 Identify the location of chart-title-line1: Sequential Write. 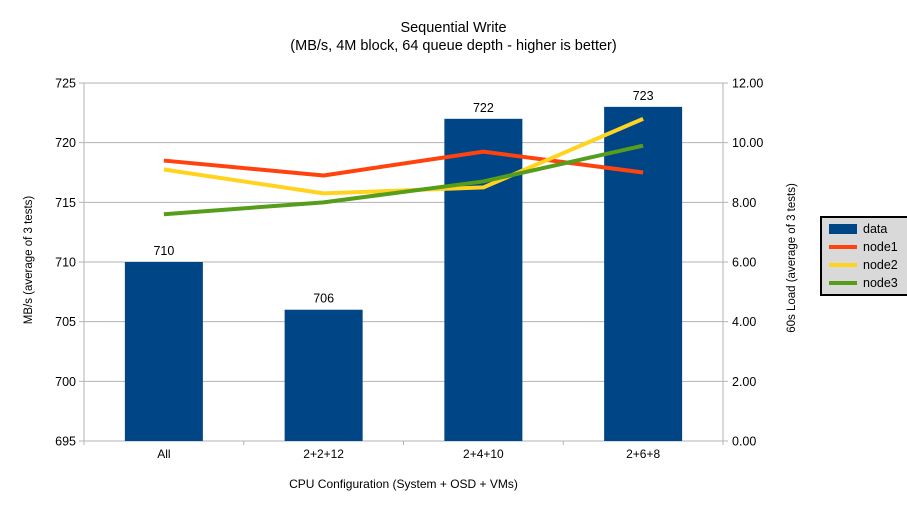
(453, 28).